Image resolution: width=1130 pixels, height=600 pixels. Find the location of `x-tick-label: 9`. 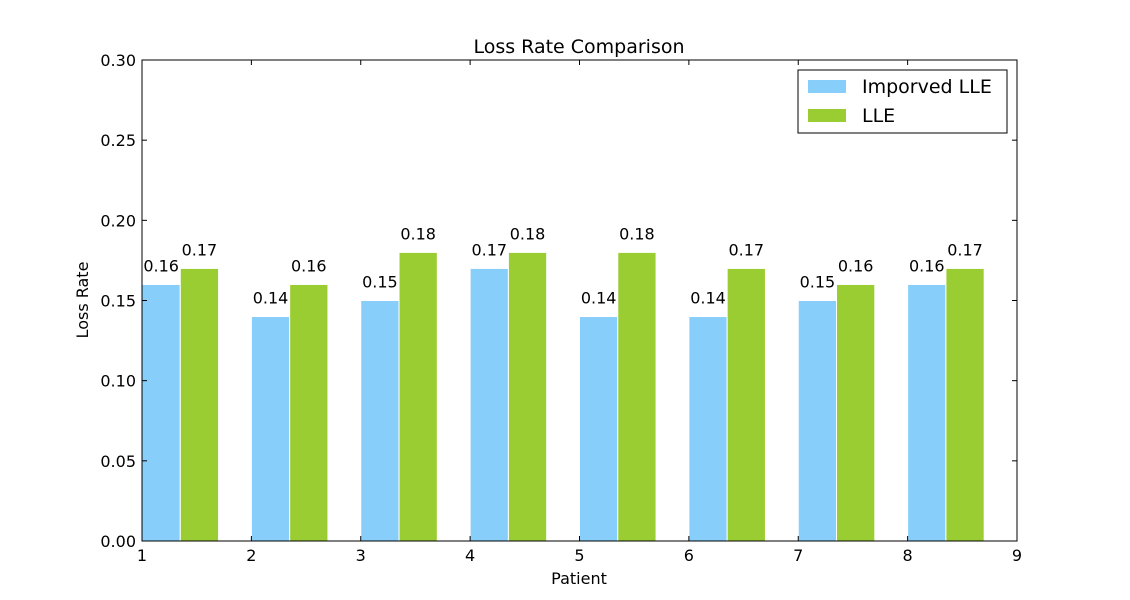

x-tick-label: 9 is located at coordinates (1017, 555).